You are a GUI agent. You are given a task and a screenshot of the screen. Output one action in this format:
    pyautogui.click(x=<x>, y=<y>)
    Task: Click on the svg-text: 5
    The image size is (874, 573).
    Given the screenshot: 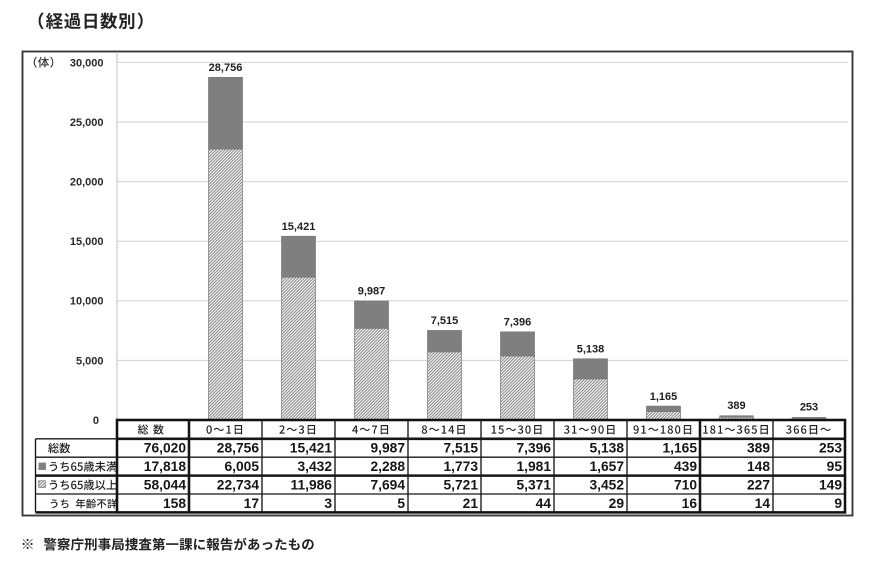 What is the action you would take?
    pyautogui.click(x=401, y=503)
    